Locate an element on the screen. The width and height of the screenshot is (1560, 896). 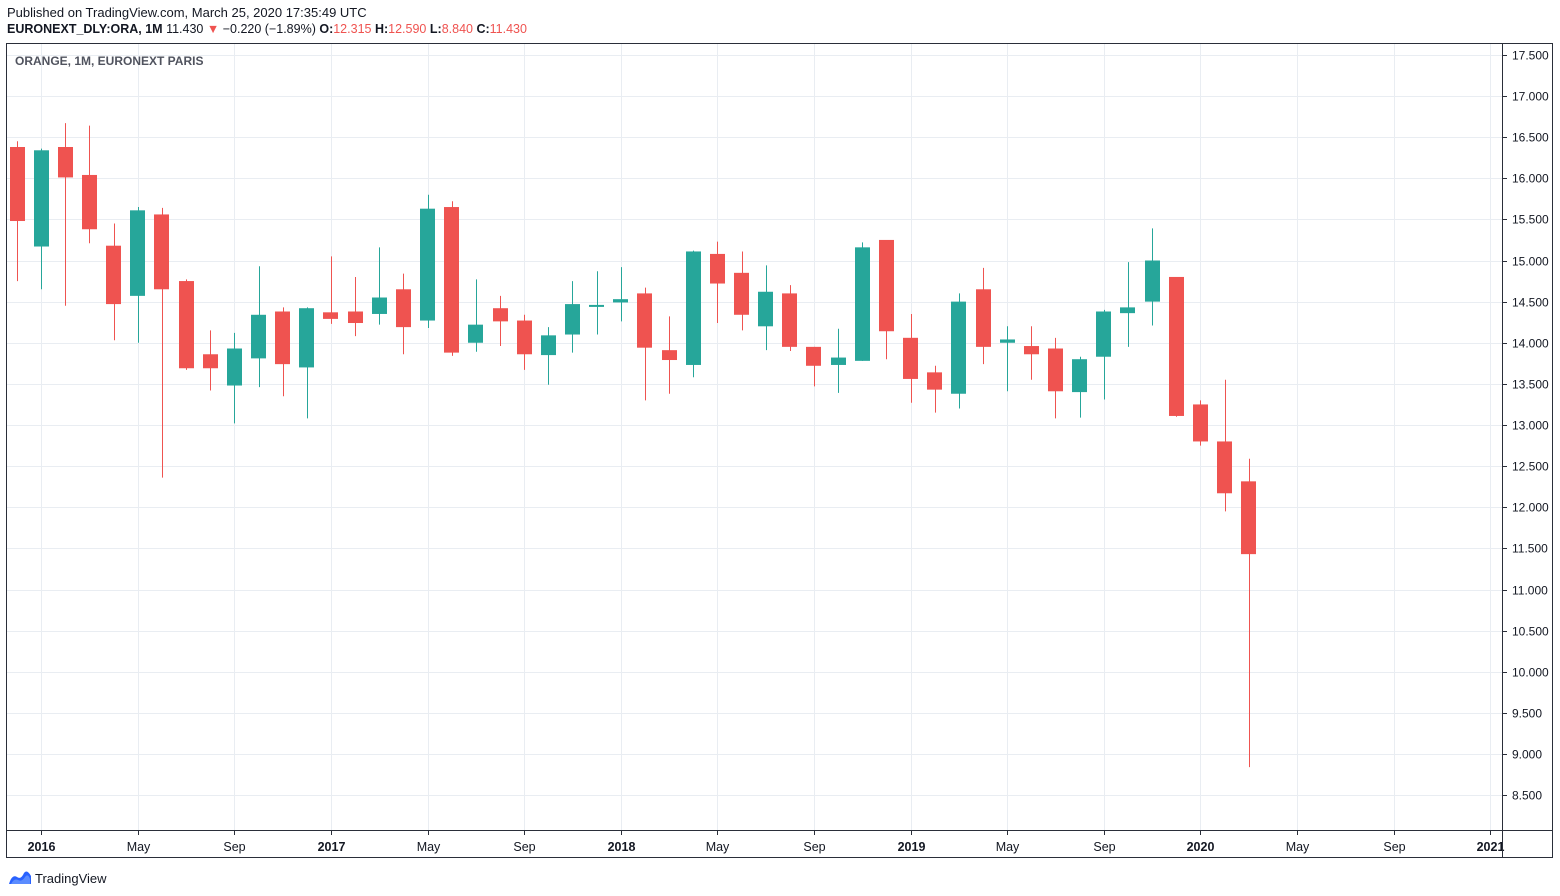
y-tick-label: 8.500 is located at coordinates (1527, 796).